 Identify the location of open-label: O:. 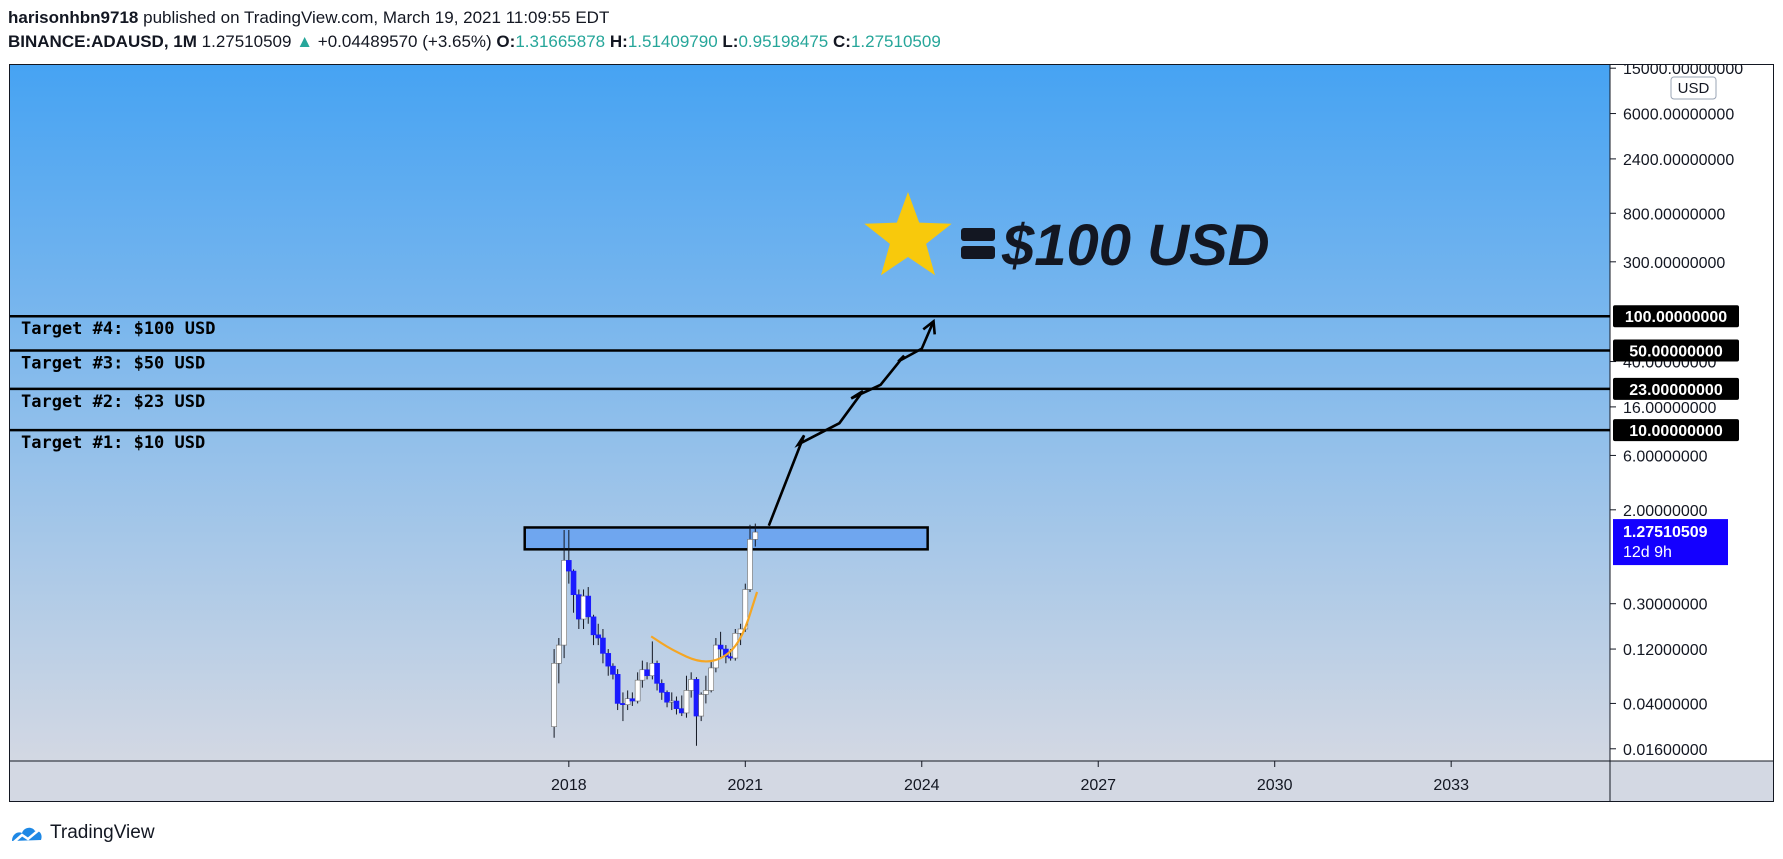
(506, 41).